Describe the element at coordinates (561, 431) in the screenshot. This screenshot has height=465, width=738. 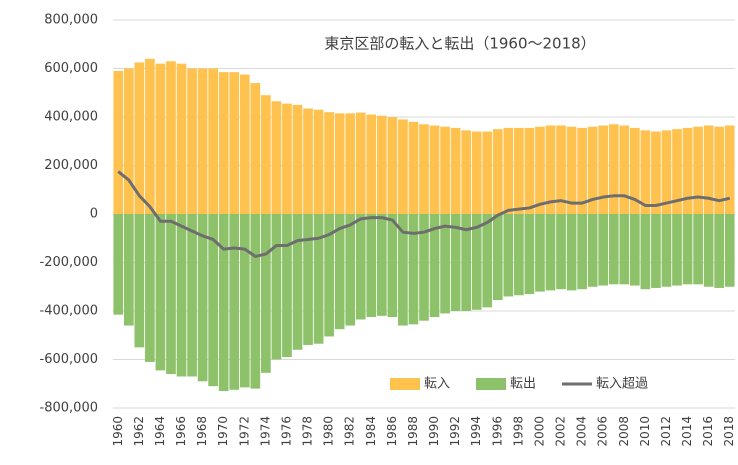
I see `x-tick-label: 2002` at that location.